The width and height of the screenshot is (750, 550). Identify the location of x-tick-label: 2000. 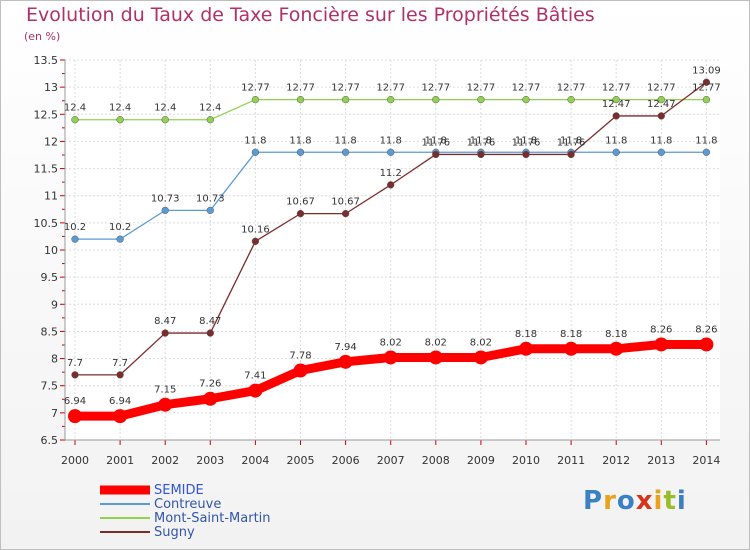
(75, 460).